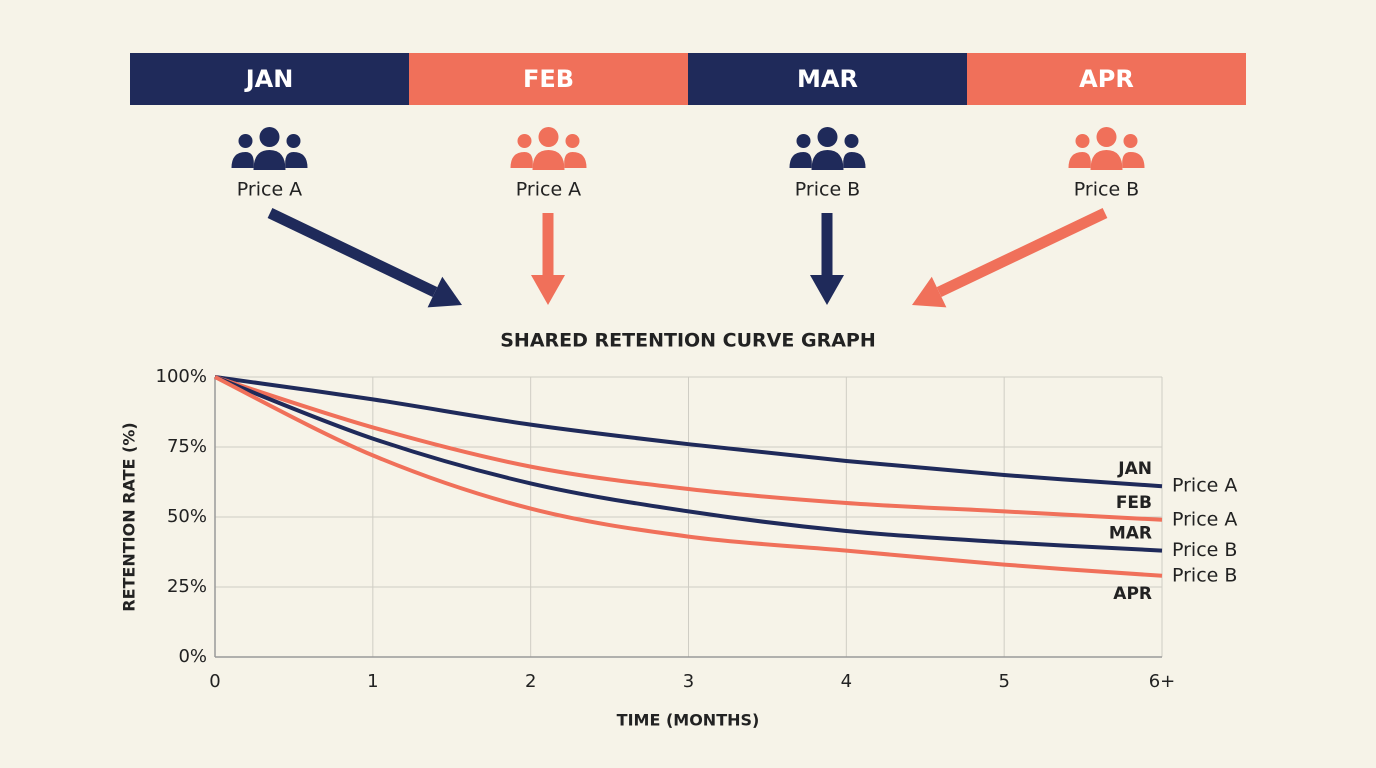 Image resolution: width=1376 pixels, height=768 pixels. Describe the element at coordinates (187, 446) in the screenshot. I see `y-tick-label: 75%` at that location.